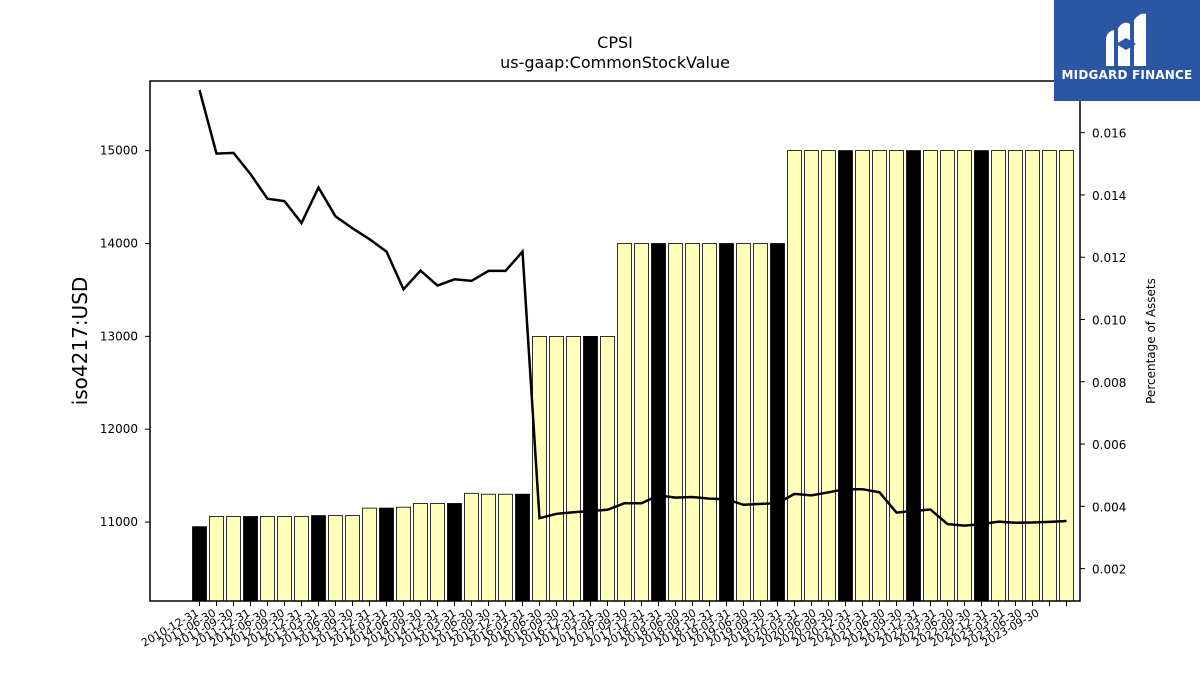  I want to click on y2-tick-label: 0.016, so click(1109, 134).